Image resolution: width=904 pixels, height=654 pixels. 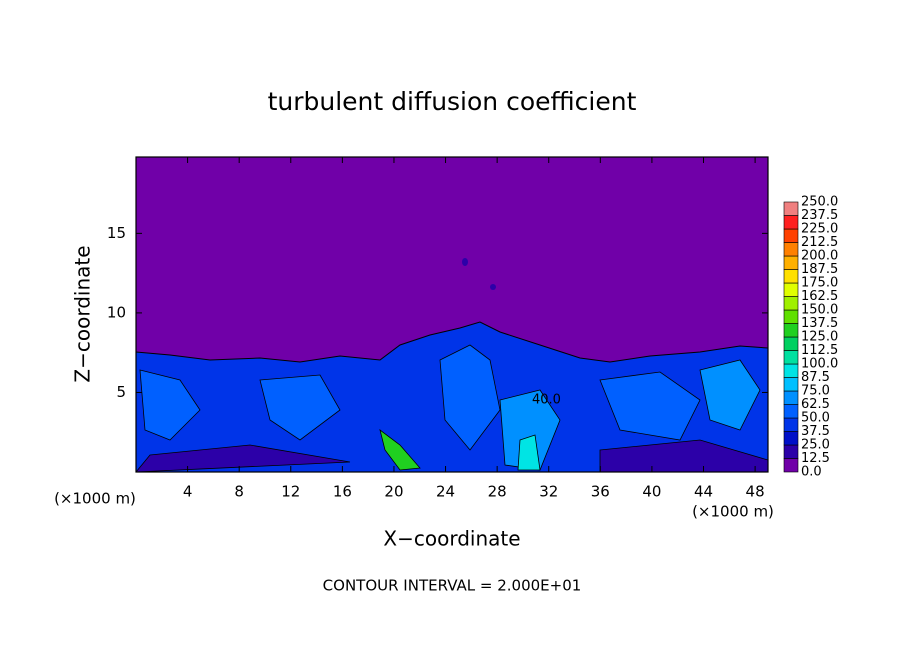 What do you see at coordinates (342, 492) in the screenshot?
I see `x-tick-label: 16` at bounding box center [342, 492].